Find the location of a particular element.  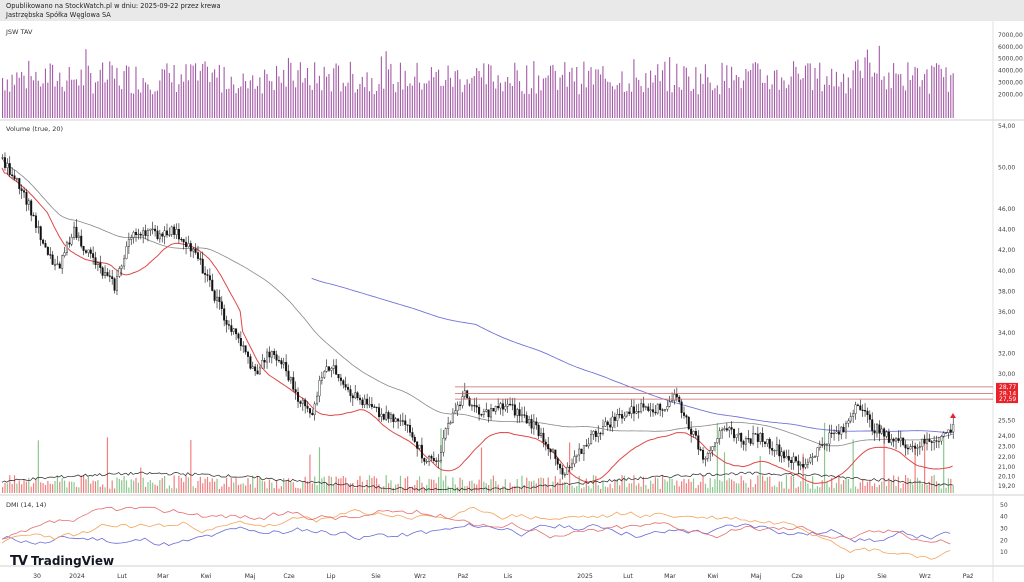

tradingview-logo-icon: TV is located at coordinates (19, 561).